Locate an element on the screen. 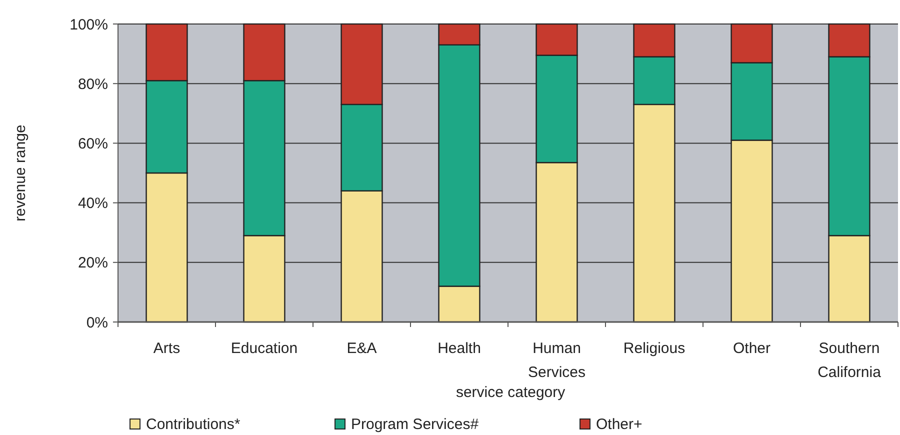 The width and height of the screenshot is (900, 435). y-tick-label: 40% is located at coordinates (93, 203).